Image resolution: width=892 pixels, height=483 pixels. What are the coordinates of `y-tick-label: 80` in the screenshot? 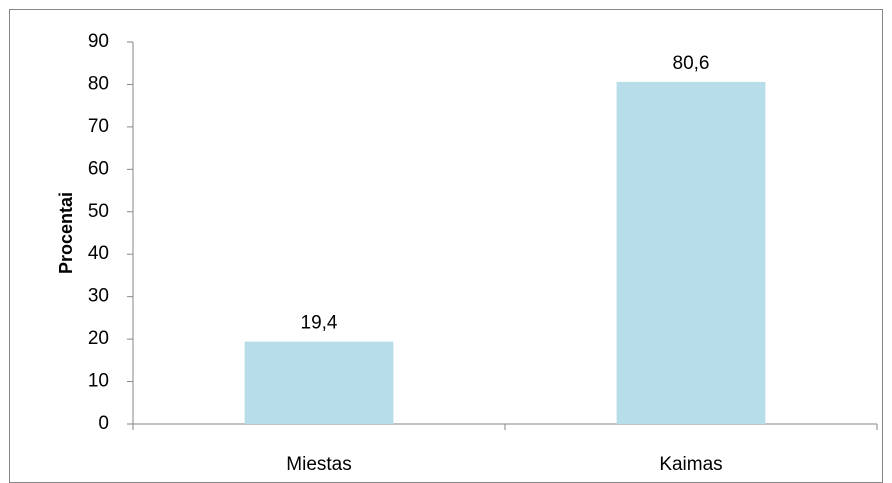 It's located at (98, 83).